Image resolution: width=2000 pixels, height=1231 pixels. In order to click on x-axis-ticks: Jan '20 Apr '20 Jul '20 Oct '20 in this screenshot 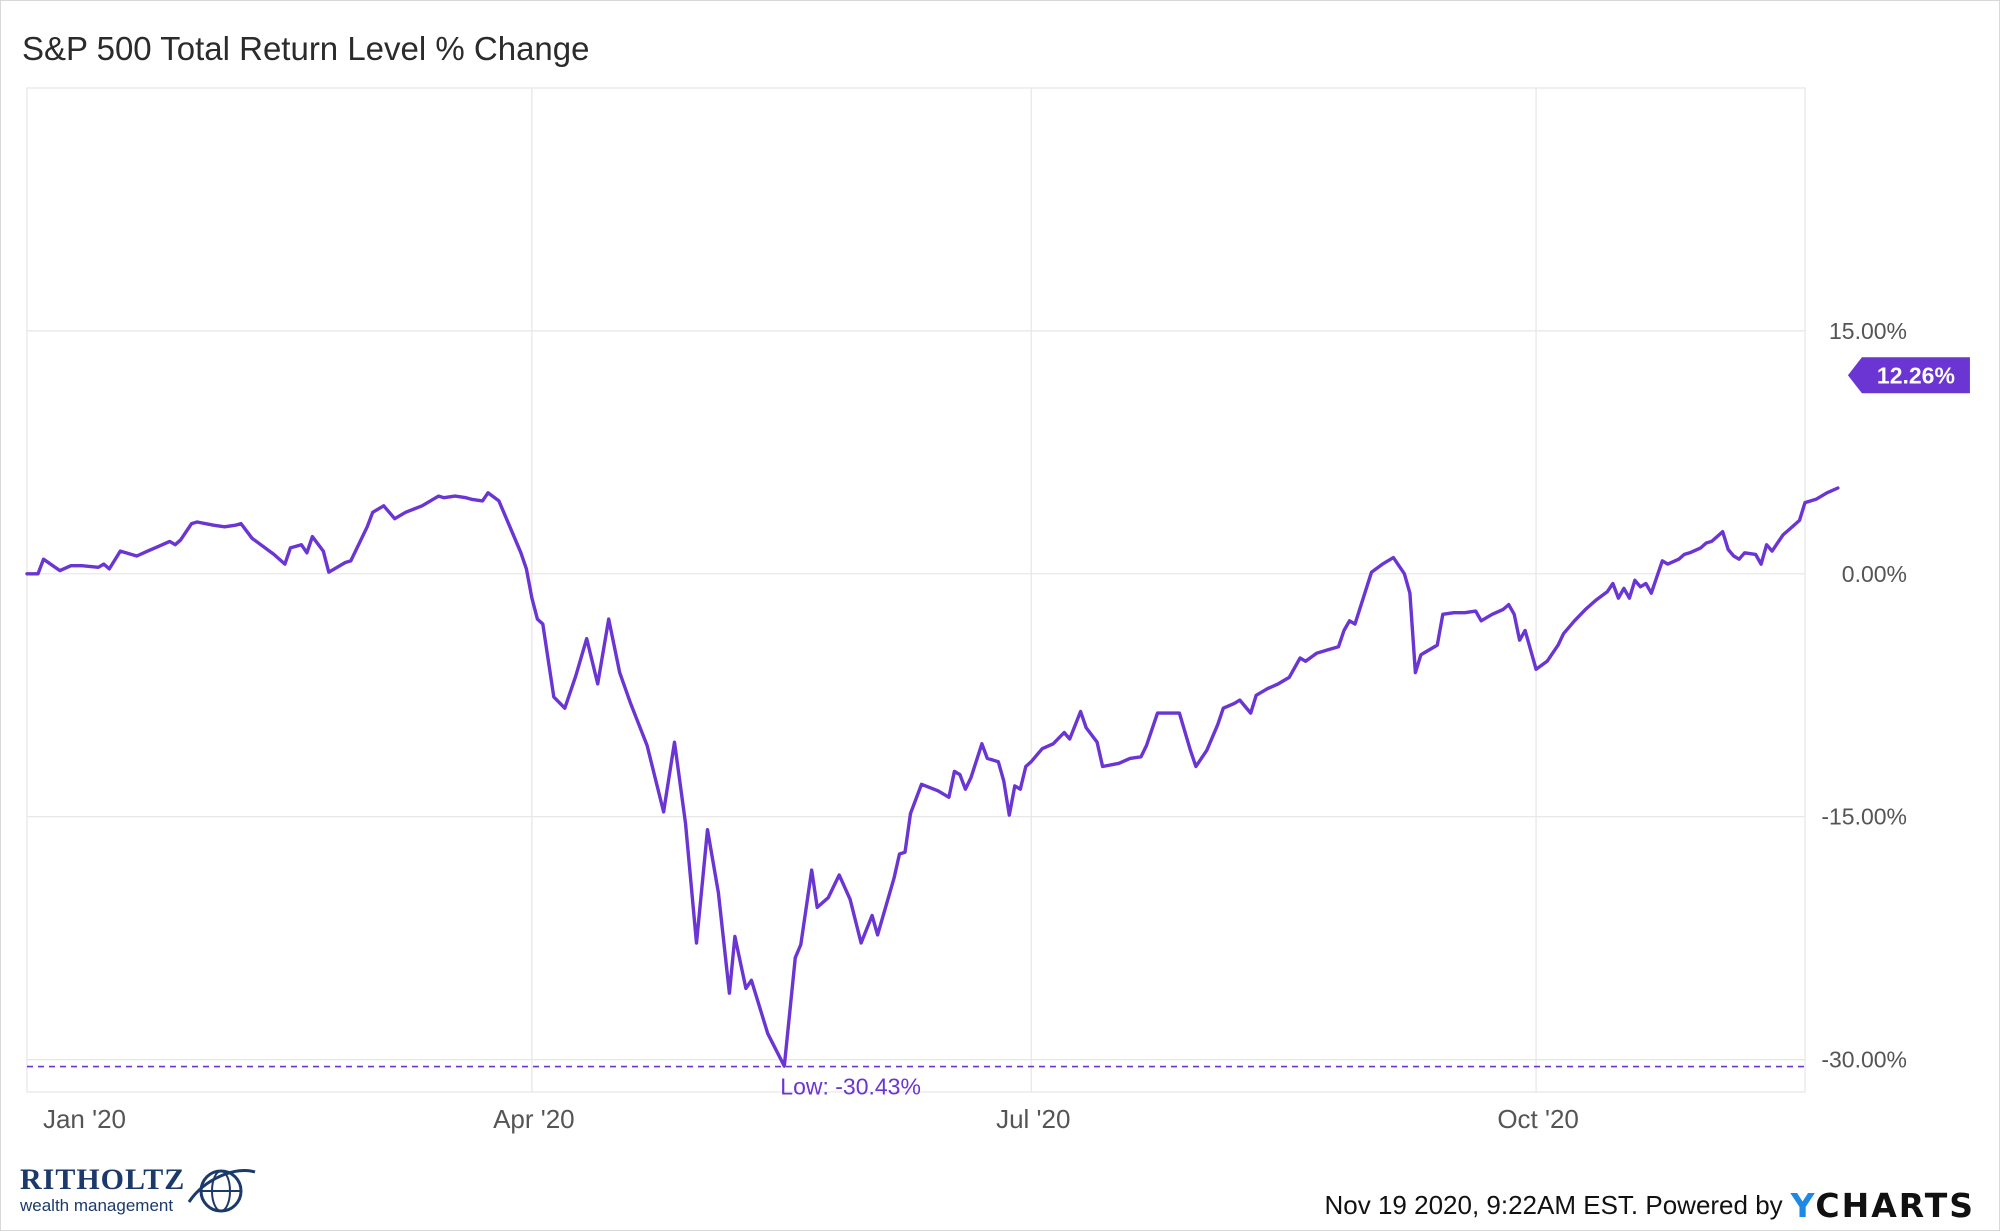, I will do `click(811, 1119)`.